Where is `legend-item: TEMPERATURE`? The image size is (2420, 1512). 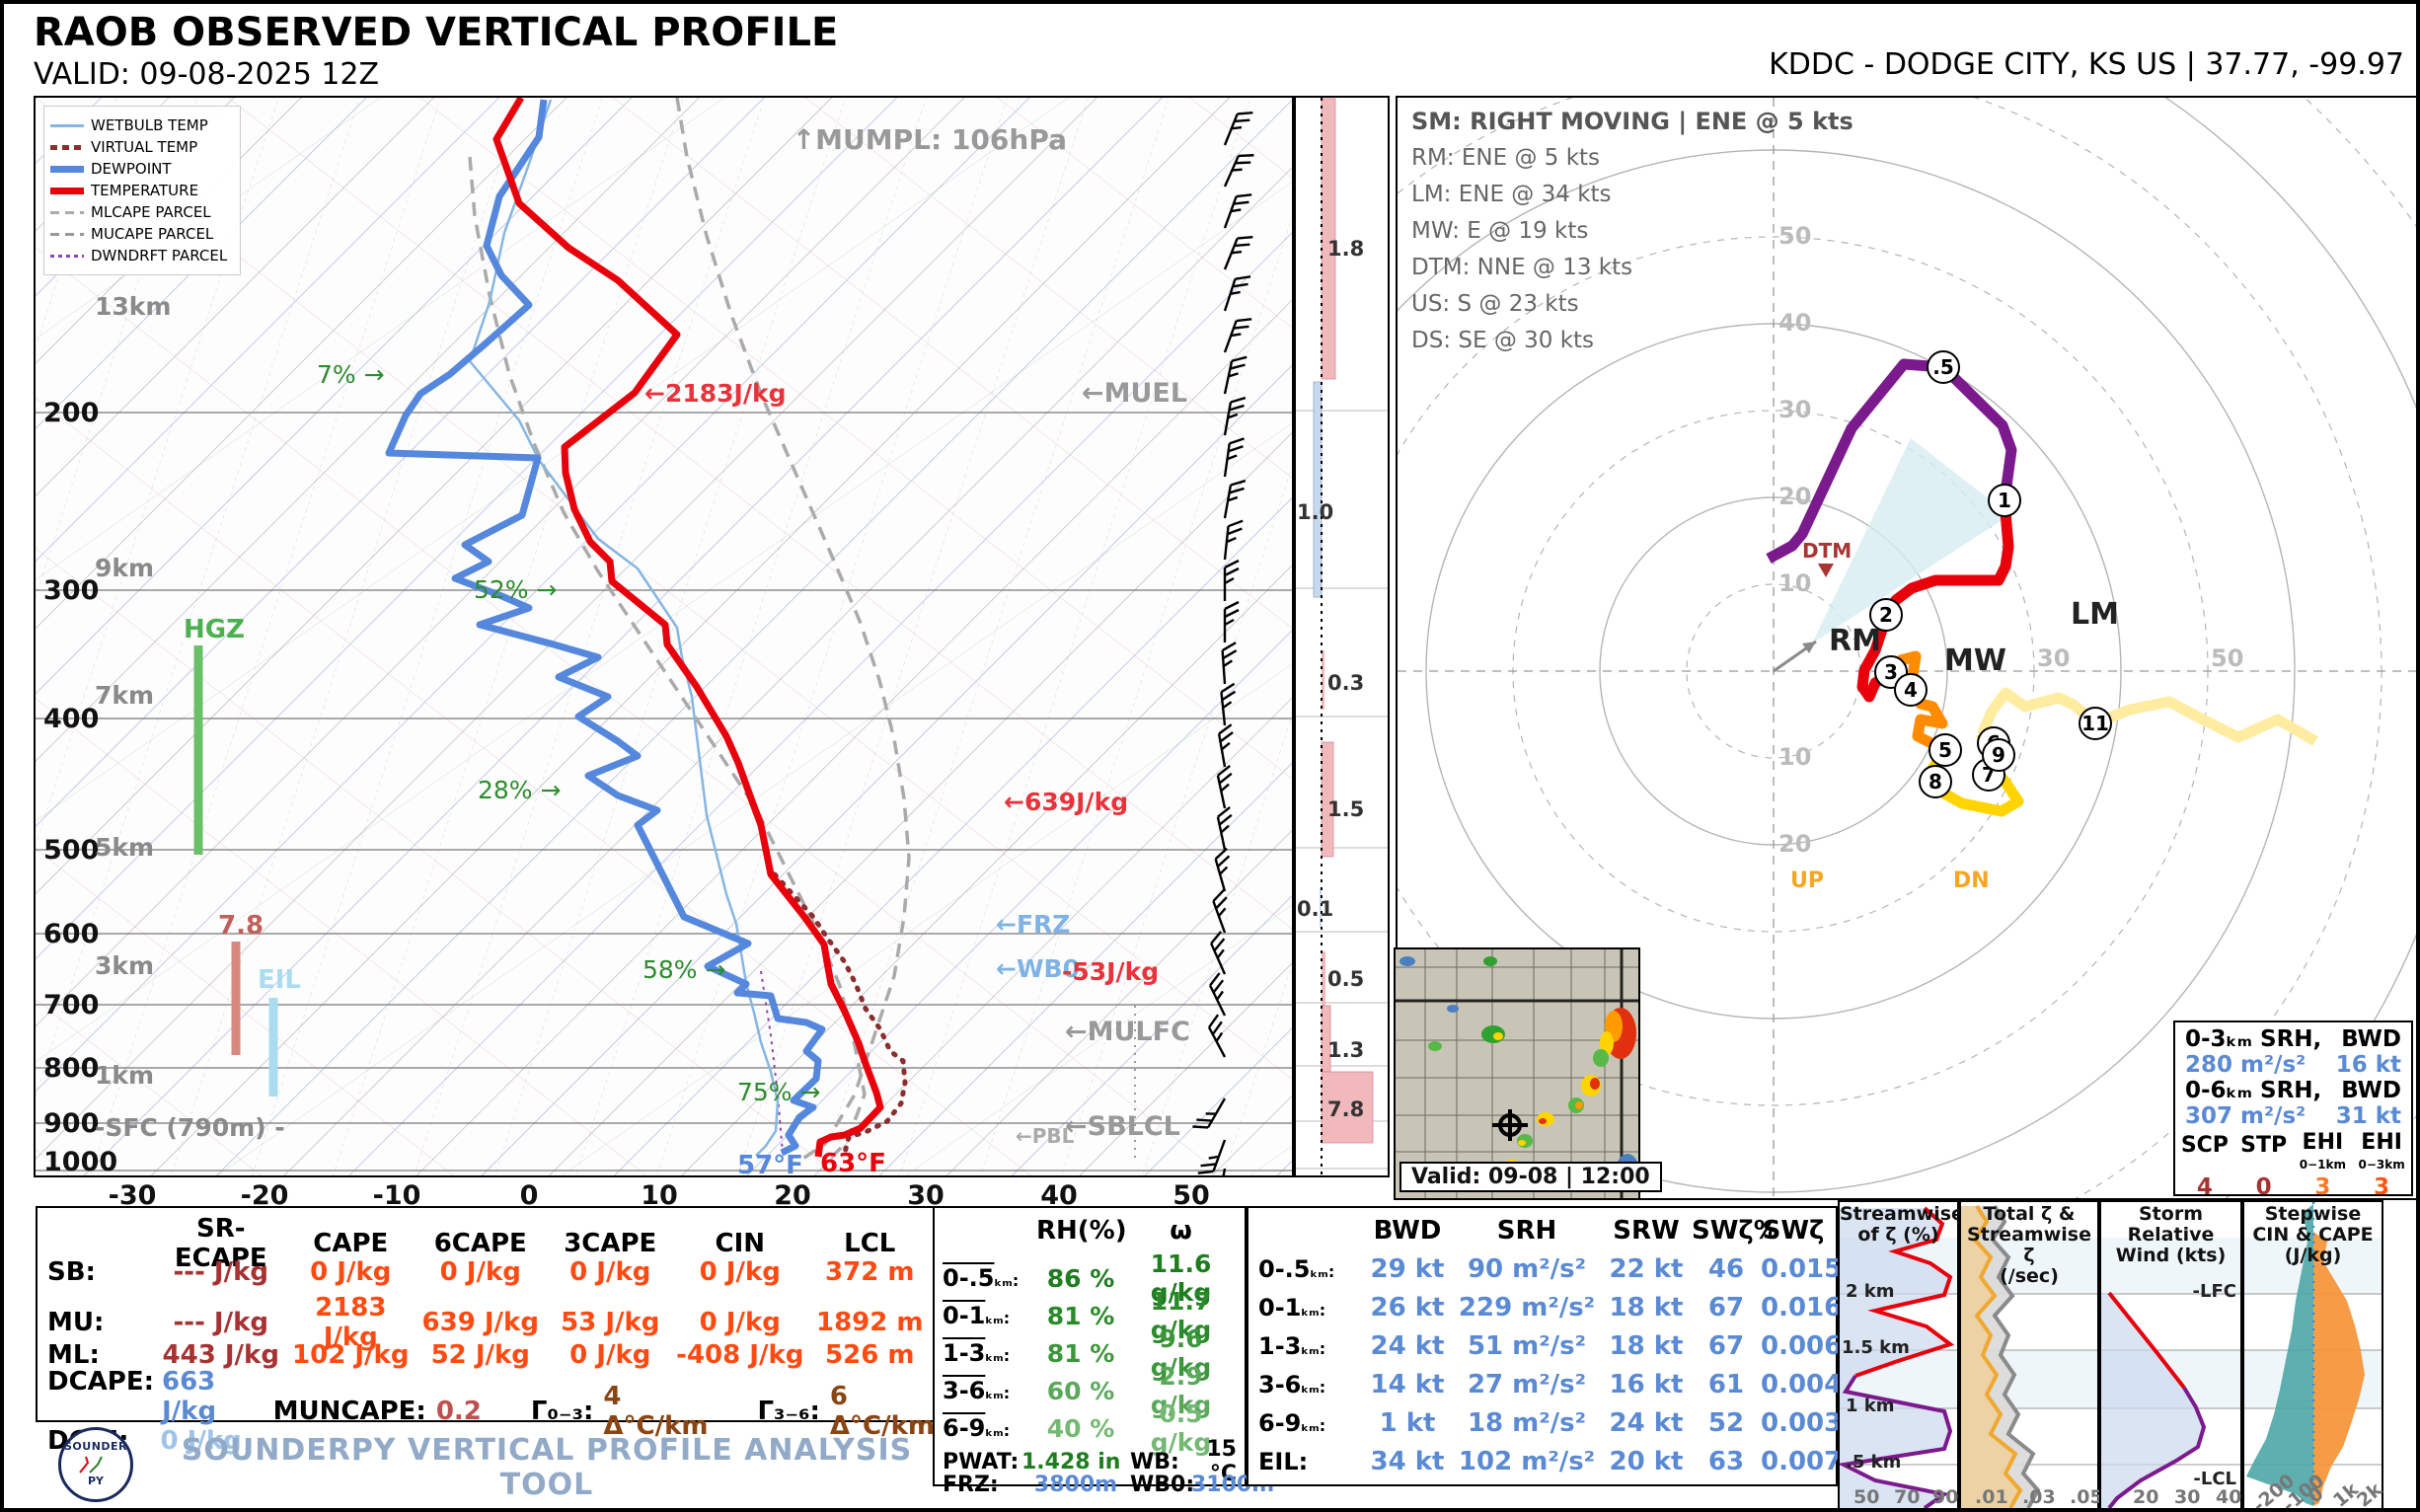
legend-item: TEMPERATURE is located at coordinates (142, 190).